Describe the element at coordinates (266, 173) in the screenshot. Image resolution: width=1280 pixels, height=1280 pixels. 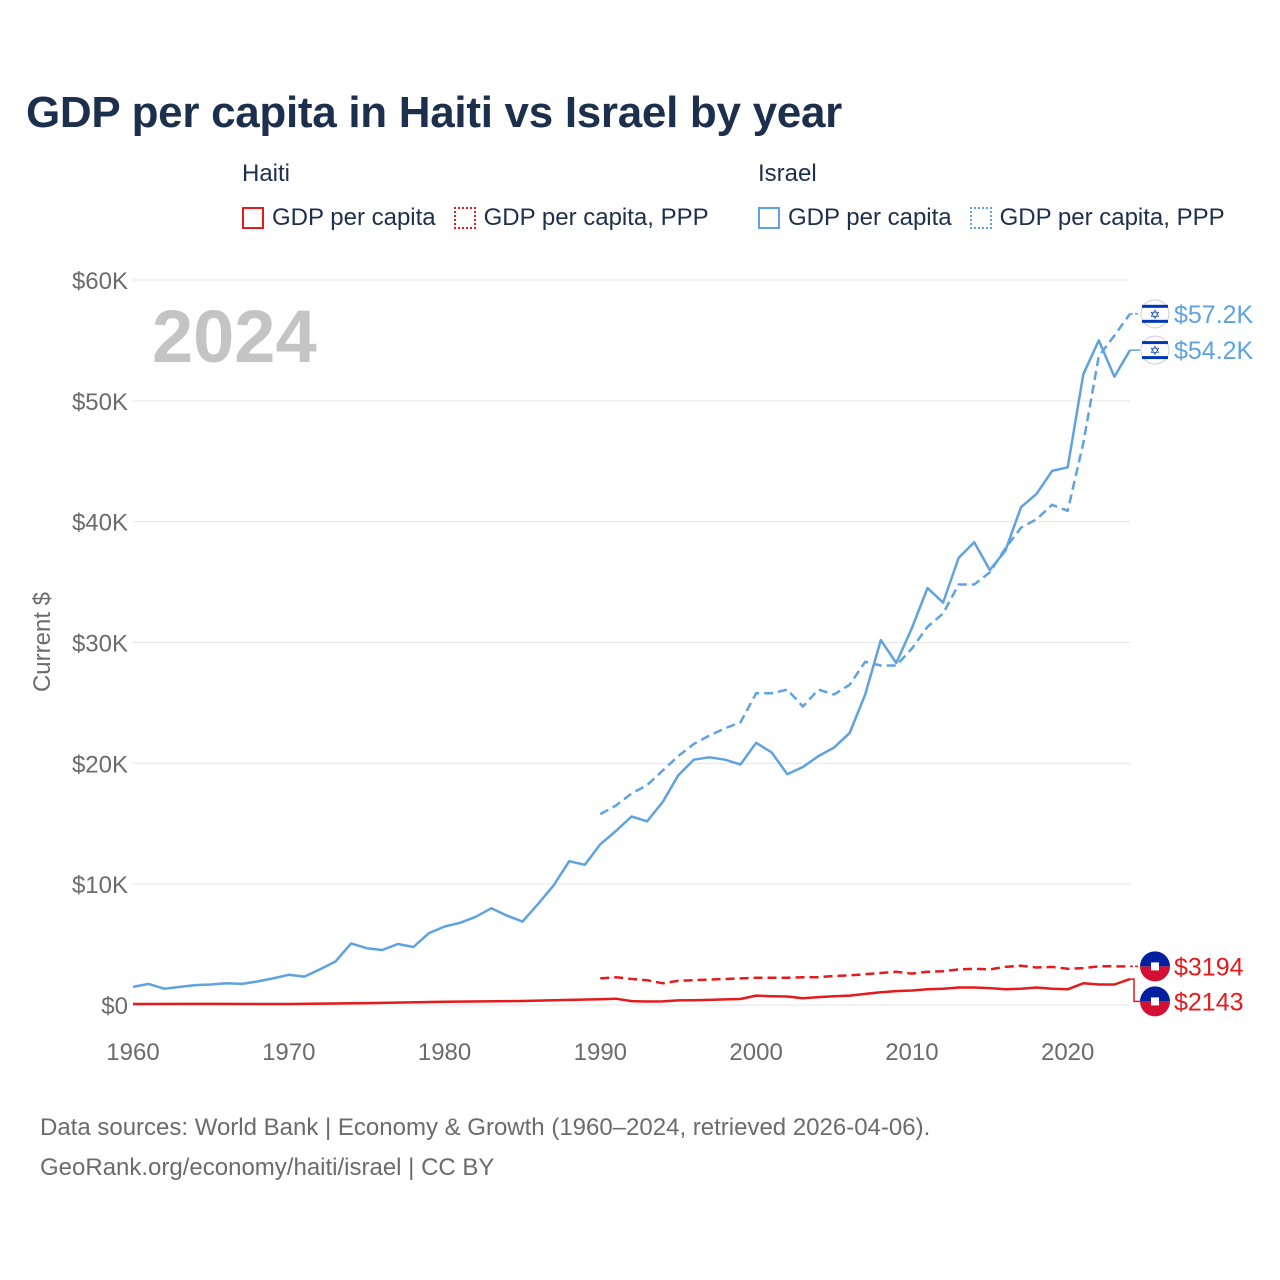
I see `legend-country-haiti: Haiti` at that location.